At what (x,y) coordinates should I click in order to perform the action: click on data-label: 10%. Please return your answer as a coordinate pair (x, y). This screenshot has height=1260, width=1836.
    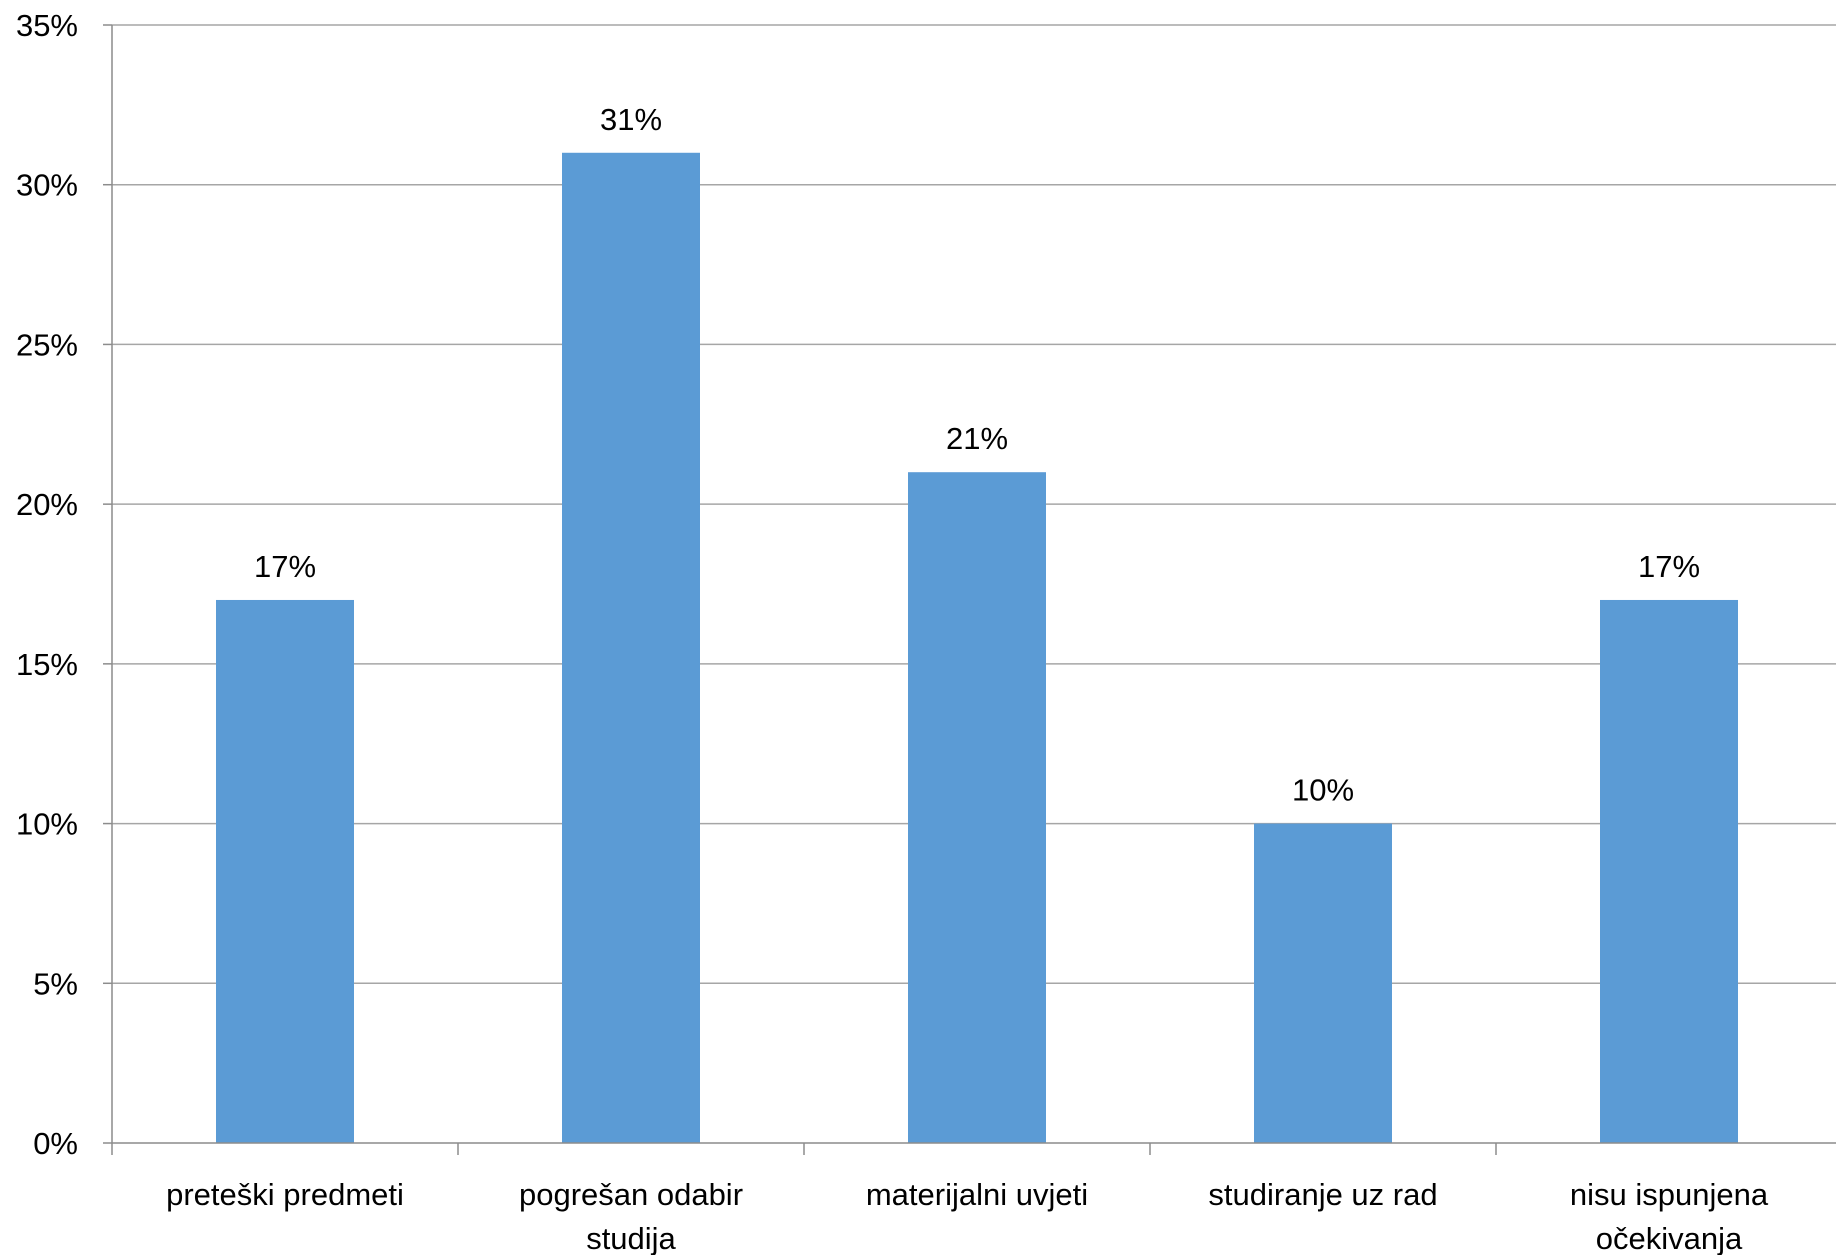
    Looking at the image, I should click on (1323, 790).